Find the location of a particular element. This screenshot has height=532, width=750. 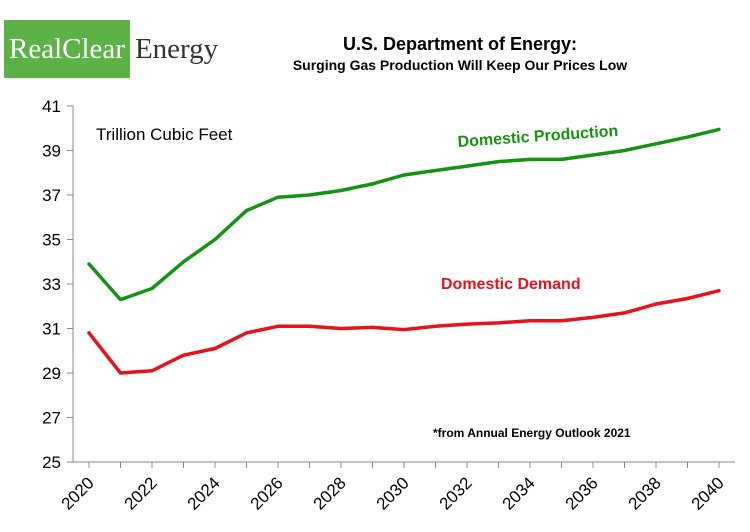

y-tick-label: 27 is located at coordinates (51, 418).